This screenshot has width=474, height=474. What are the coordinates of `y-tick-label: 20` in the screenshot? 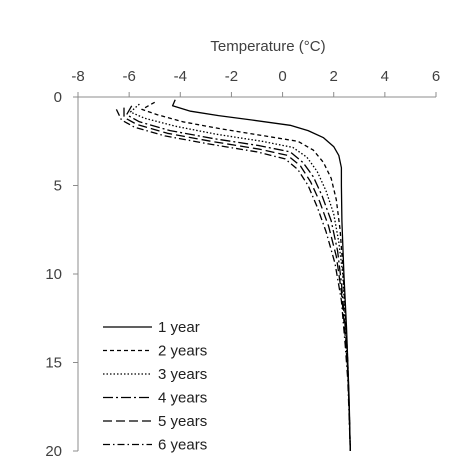 It's located at (53, 451).